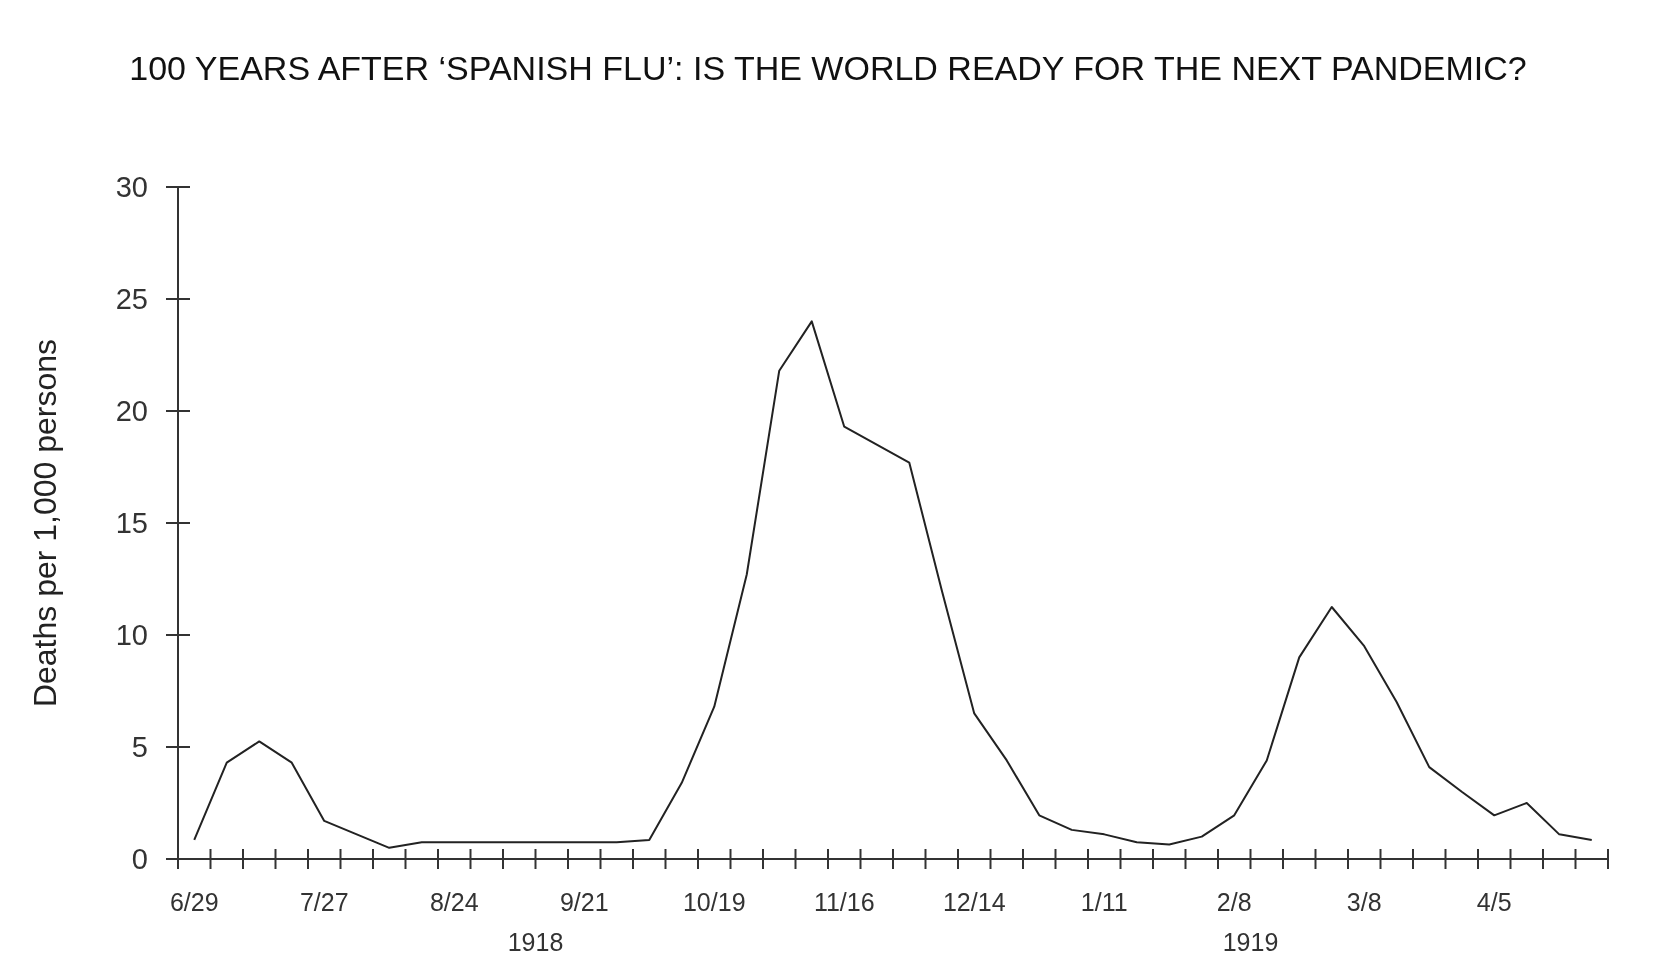  Describe the element at coordinates (1234, 902) in the screenshot. I see `x-tick-label: 2/8` at that location.